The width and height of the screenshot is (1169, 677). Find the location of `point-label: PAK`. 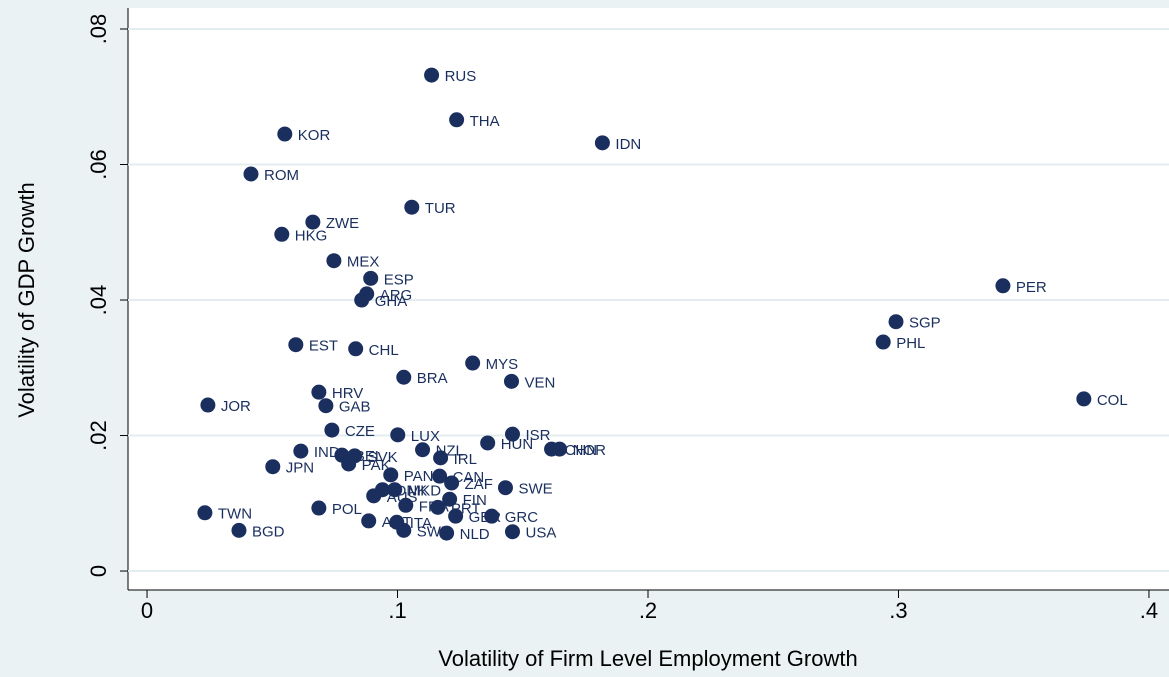

point-label: PAK is located at coordinates (376, 465).